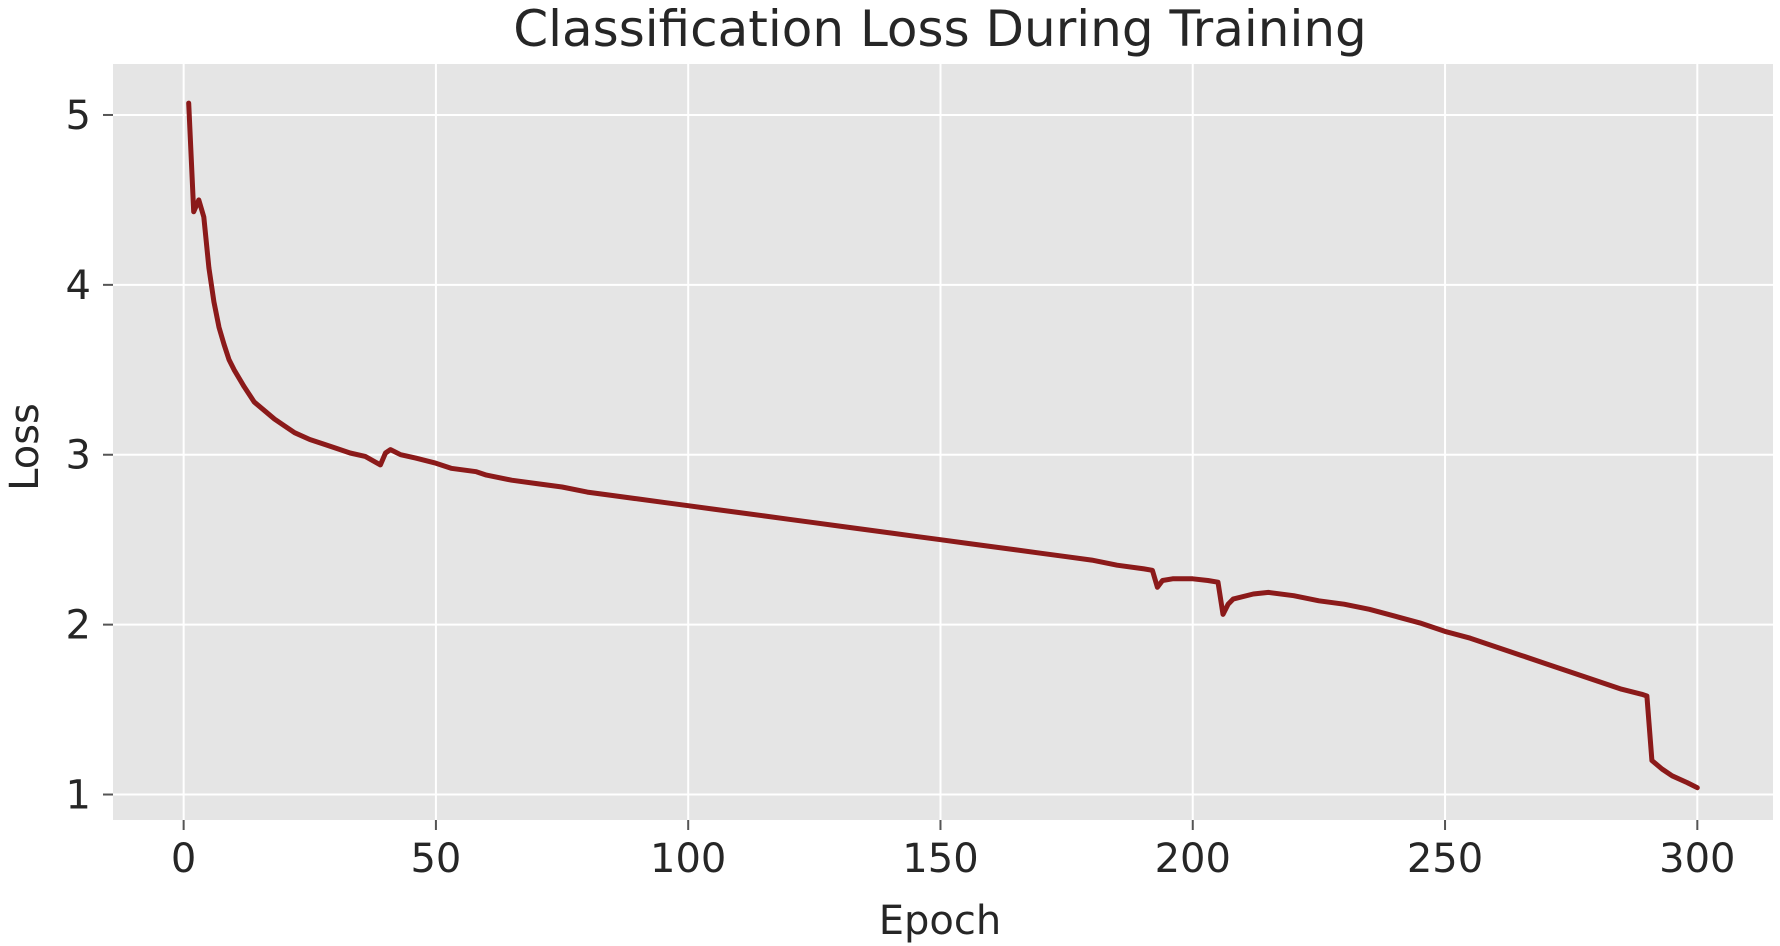 The height and width of the screenshot is (946, 1780). I want to click on y-axis: 1 2 3 4 5, so click(89, 456).